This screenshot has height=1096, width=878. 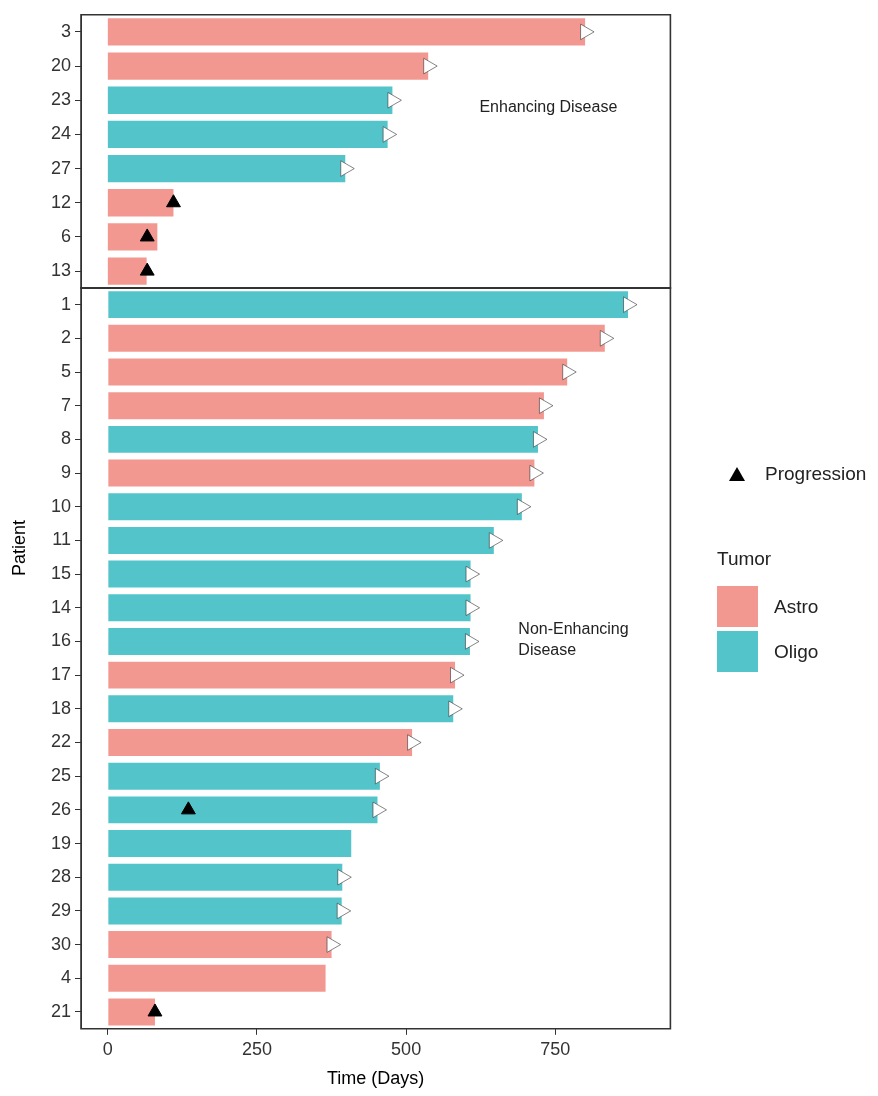 I want to click on legend-title: Tumor, so click(x=745, y=559).